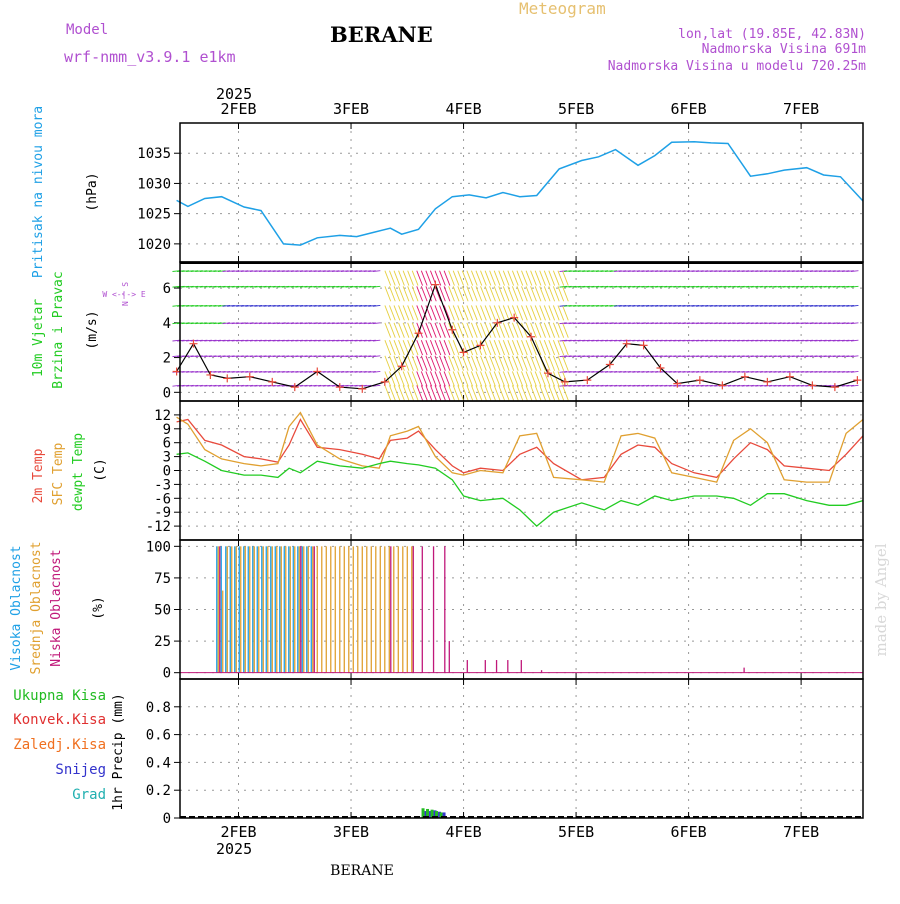  Describe the element at coordinates (158, 527) in the screenshot. I see `temp-ytick-label: -12` at that location.